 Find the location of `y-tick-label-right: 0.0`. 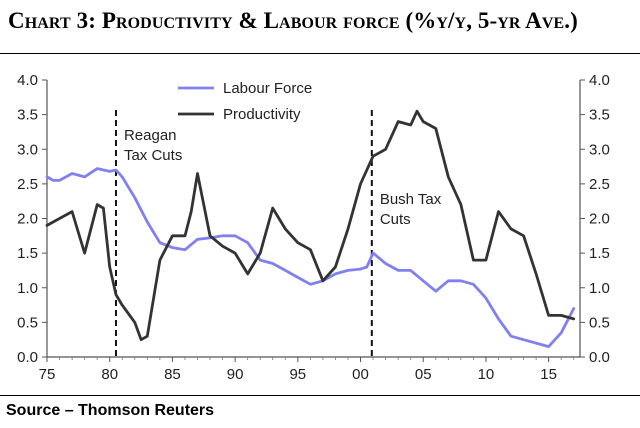

y-tick-label-right: 0.0 is located at coordinates (599, 357).